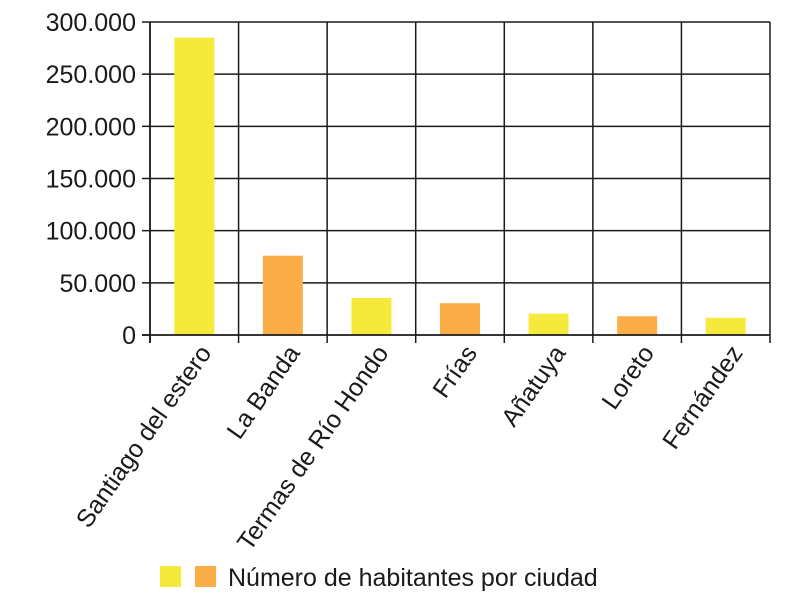 The height and width of the screenshot is (600, 800). Describe the element at coordinates (91, 127) in the screenshot. I see `y-tick-label-4: 200.000` at that location.